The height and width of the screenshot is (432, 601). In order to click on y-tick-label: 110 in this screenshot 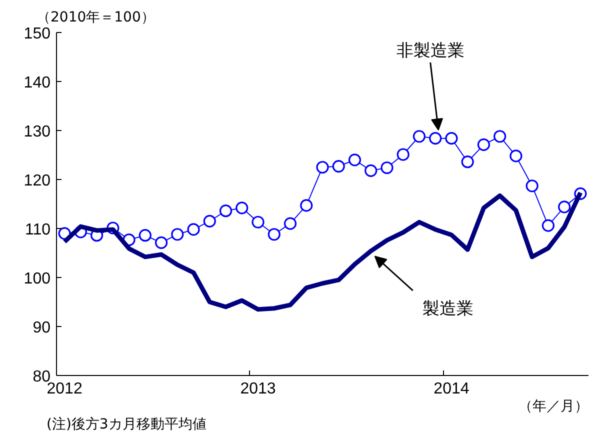, I will do `click(37, 230)`.